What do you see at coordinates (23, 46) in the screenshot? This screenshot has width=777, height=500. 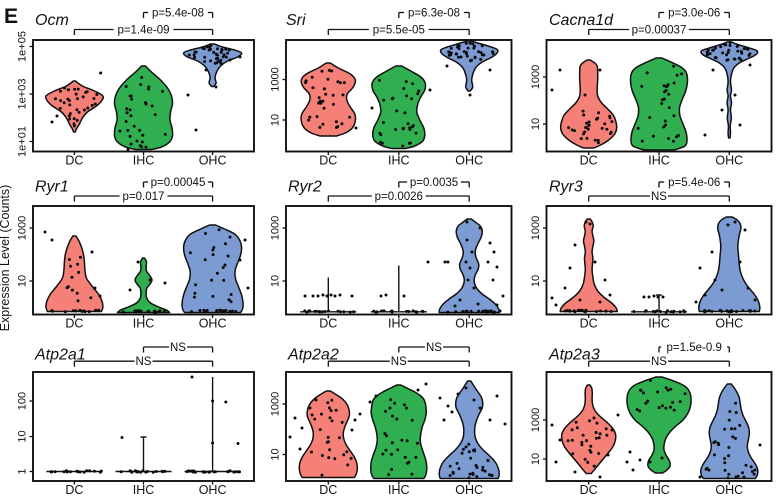 I see `svg-text: 1e+05` at bounding box center [23, 46].